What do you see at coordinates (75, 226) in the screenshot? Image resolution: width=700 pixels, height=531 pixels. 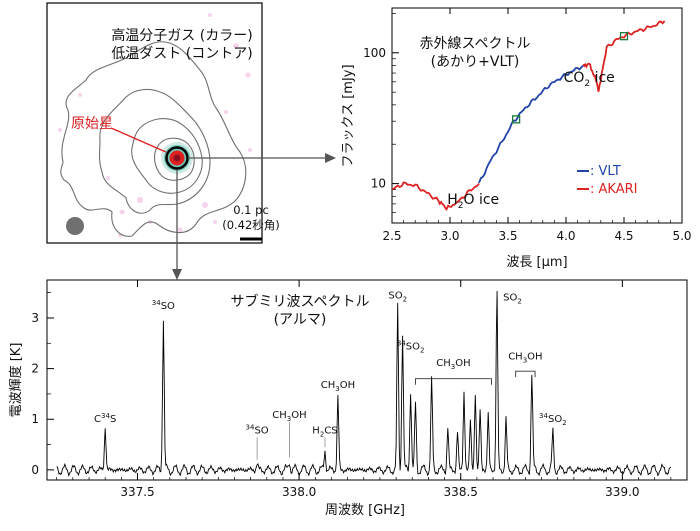 I see `beam-size-icon` at bounding box center [75, 226].